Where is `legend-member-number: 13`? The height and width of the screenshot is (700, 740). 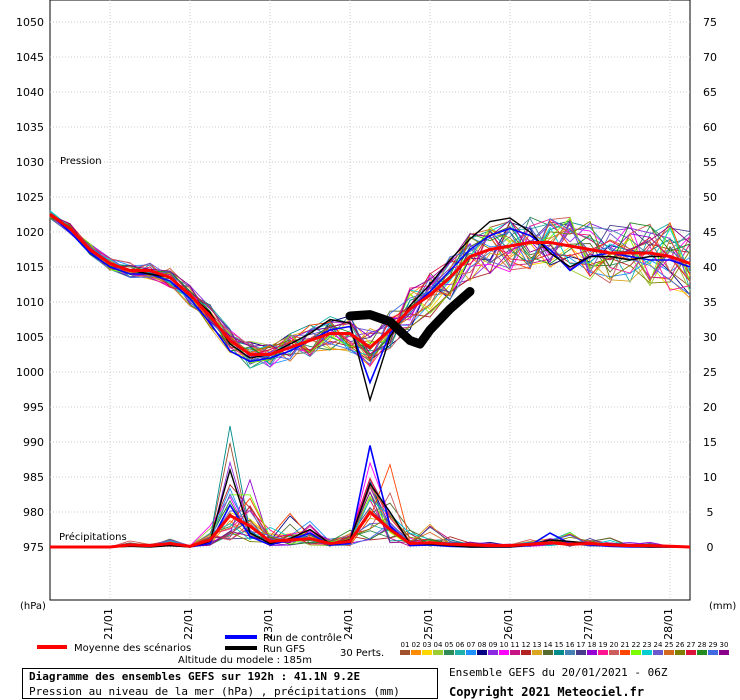 legend-member-number: 13 is located at coordinates (537, 645).